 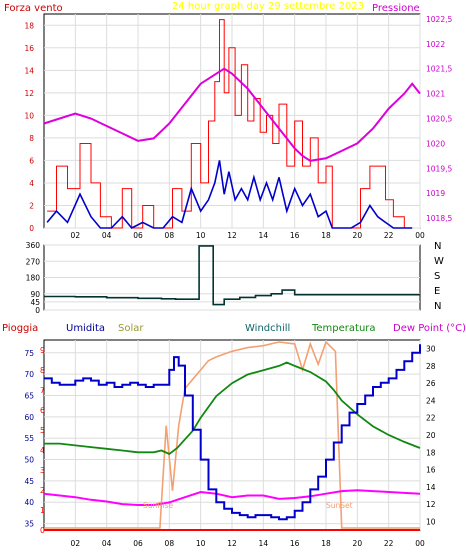 I want to click on wind-y-tick-label: 12, so click(x=29, y=93).